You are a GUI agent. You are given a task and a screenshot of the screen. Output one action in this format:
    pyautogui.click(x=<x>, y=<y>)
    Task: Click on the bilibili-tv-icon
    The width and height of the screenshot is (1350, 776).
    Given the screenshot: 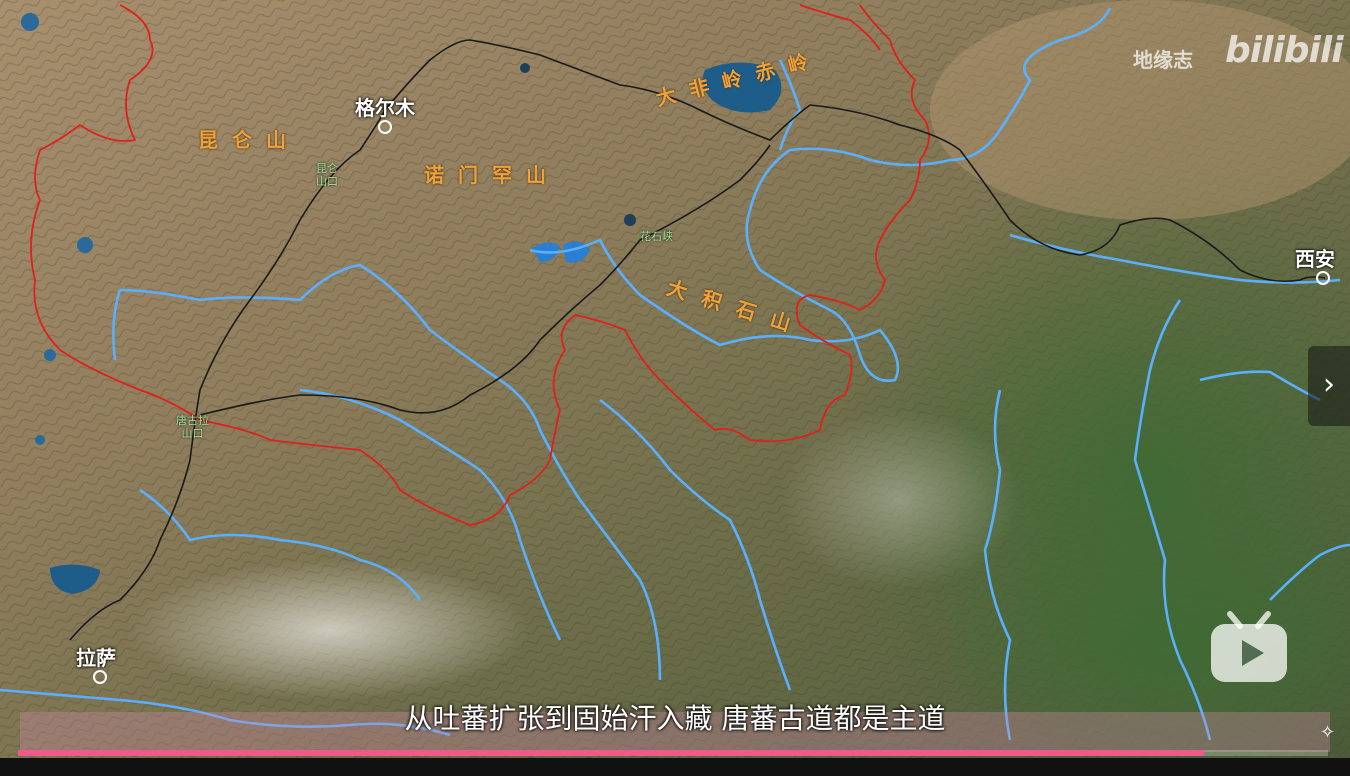 What is the action you would take?
    pyautogui.click(x=1249, y=648)
    